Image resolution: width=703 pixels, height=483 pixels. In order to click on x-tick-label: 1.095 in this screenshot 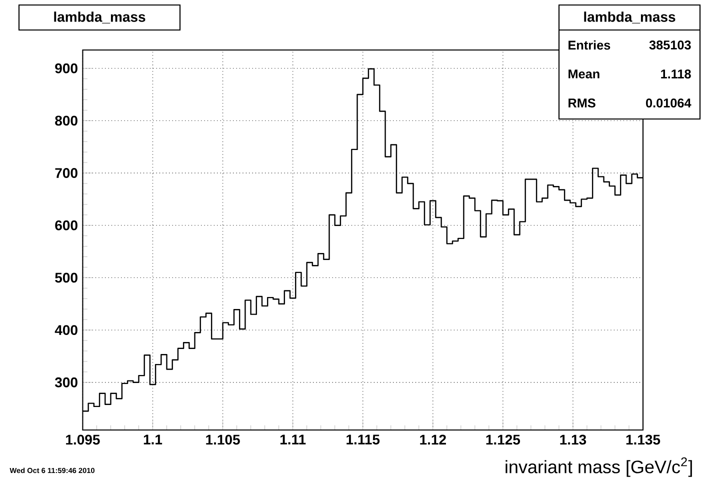, I will do `click(83, 439)`.